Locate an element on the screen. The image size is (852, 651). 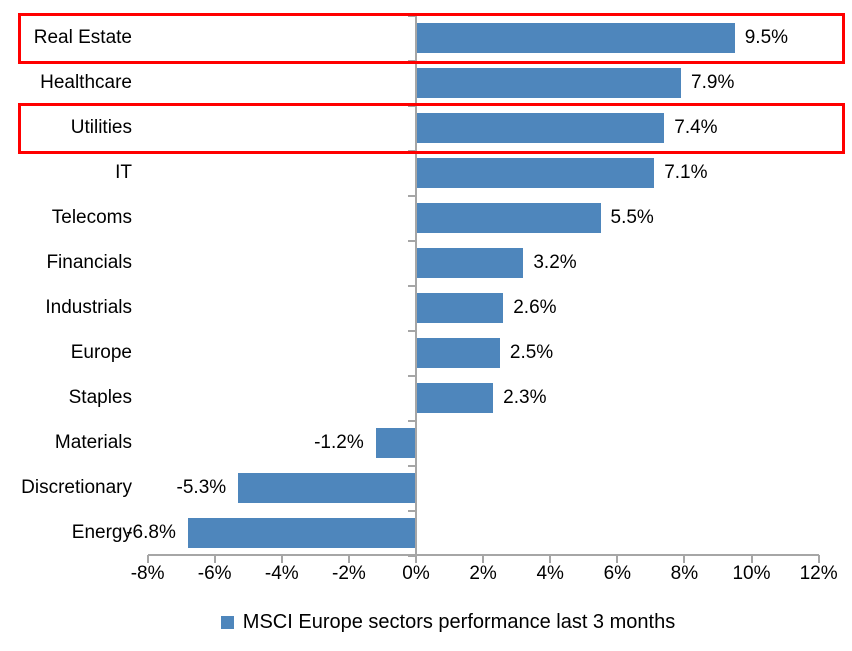
value-label-utilities: 7.4% is located at coordinates (696, 127).